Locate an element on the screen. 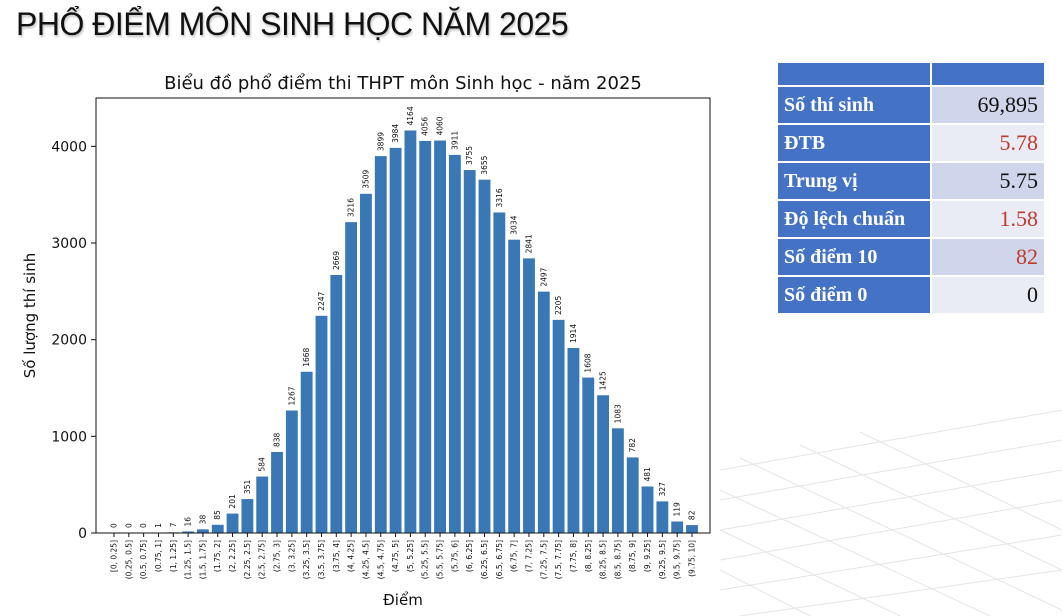  bar-value-label: 4060 is located at coordinates (440, 125).